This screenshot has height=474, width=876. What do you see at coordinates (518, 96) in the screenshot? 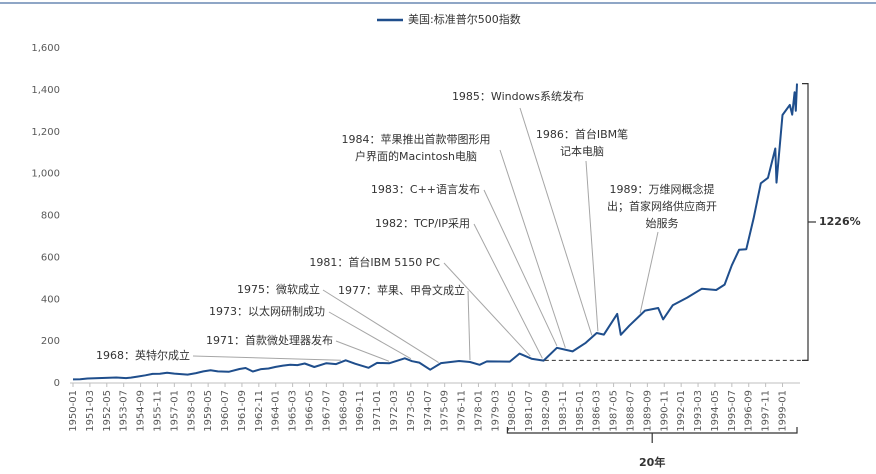
I see `annotation-text: 1985：Windows系统发布` at bounding box center [518, 96].